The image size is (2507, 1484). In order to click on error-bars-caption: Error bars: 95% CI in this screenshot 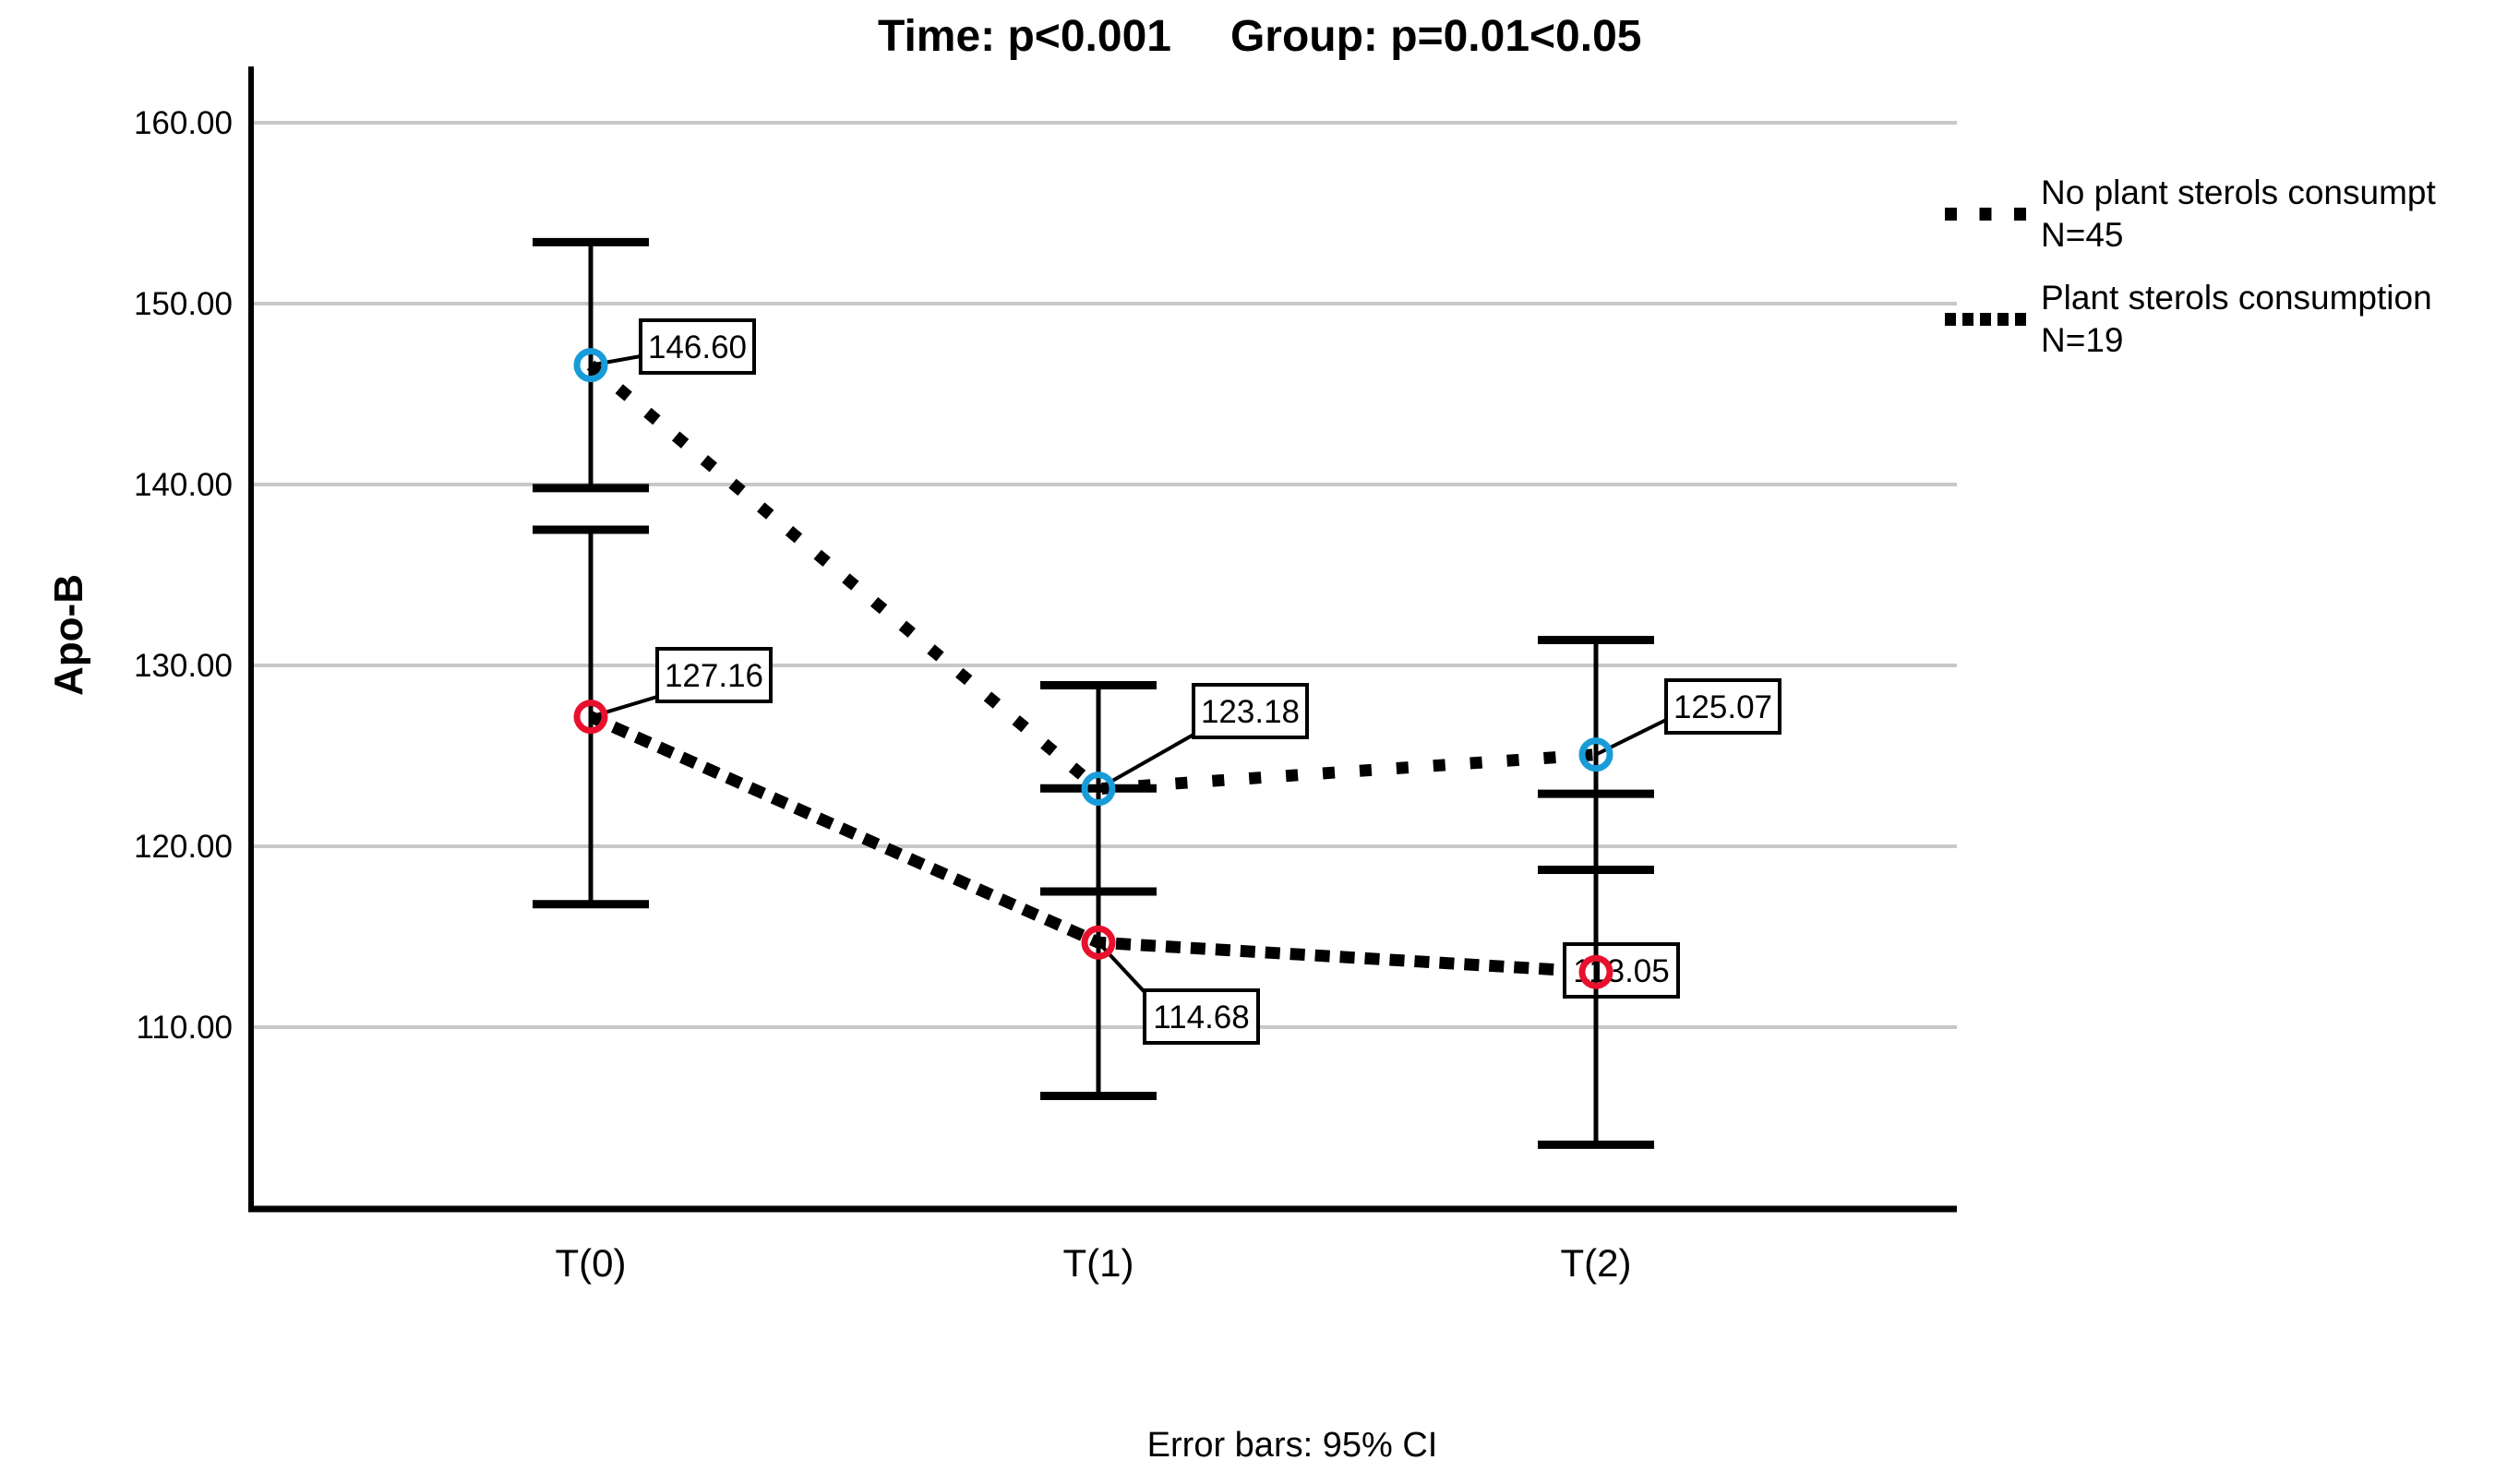, I will do `click(1292, 1445)`.